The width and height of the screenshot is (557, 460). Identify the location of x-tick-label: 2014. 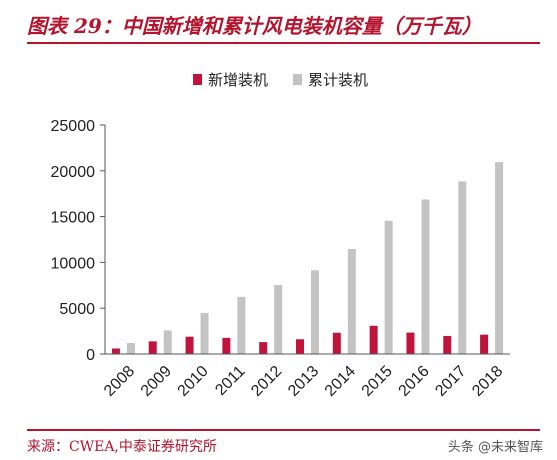
(340, 381).